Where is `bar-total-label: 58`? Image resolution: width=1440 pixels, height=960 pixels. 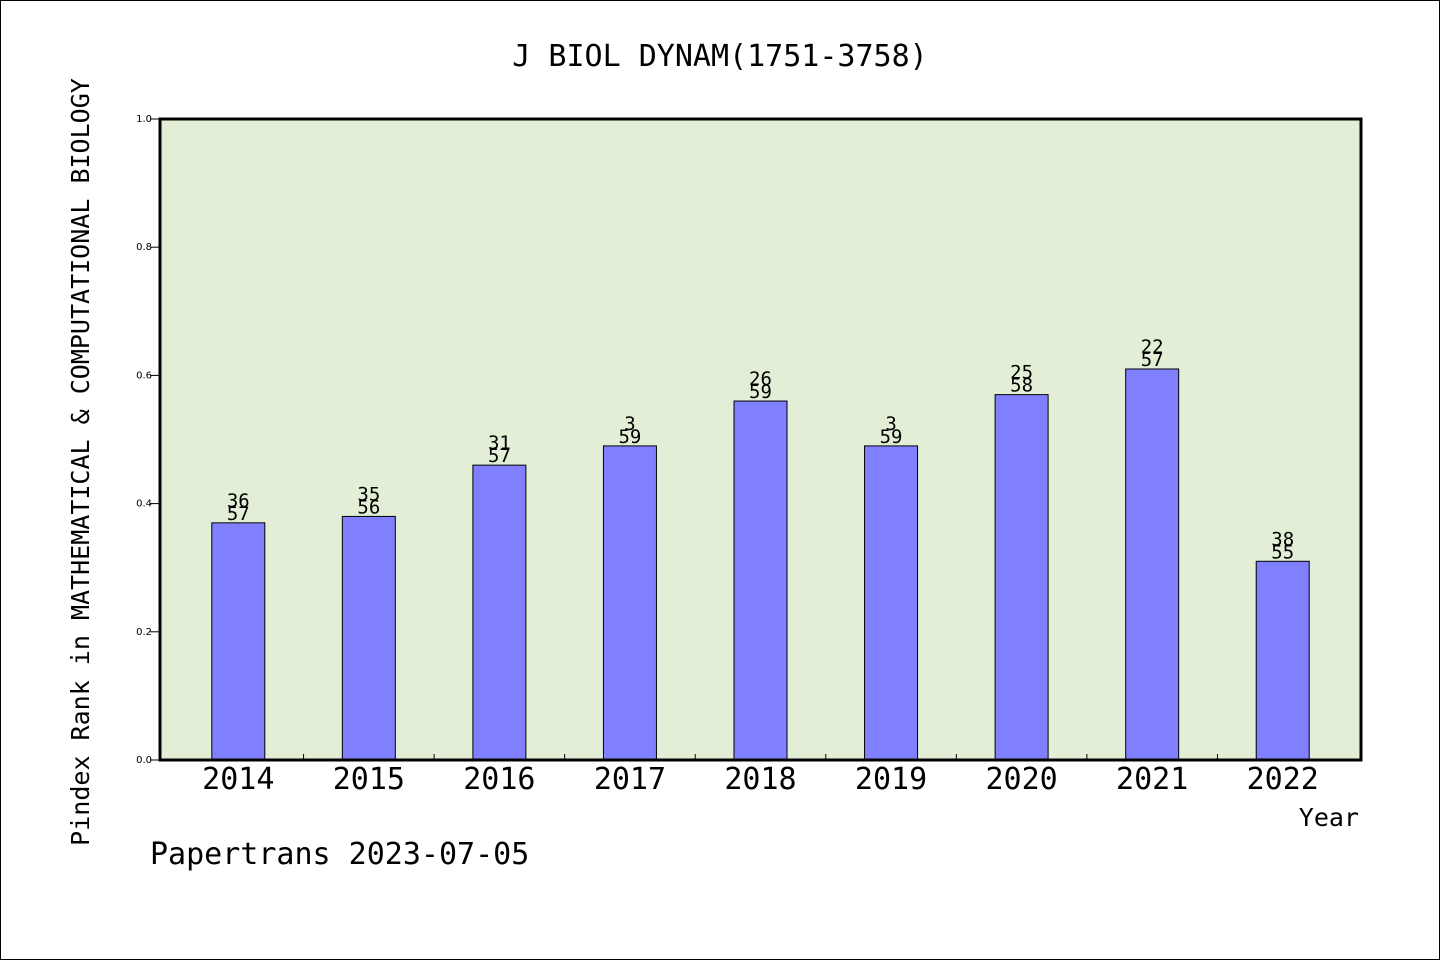 bar-total-label: 58 is located at coordinates (1021, 386).